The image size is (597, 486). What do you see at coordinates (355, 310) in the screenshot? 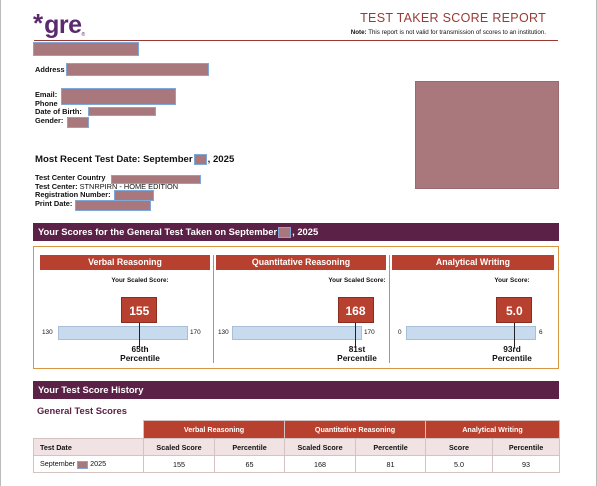
I see `quant-score-box: 168` at bounding box center [355, 310].